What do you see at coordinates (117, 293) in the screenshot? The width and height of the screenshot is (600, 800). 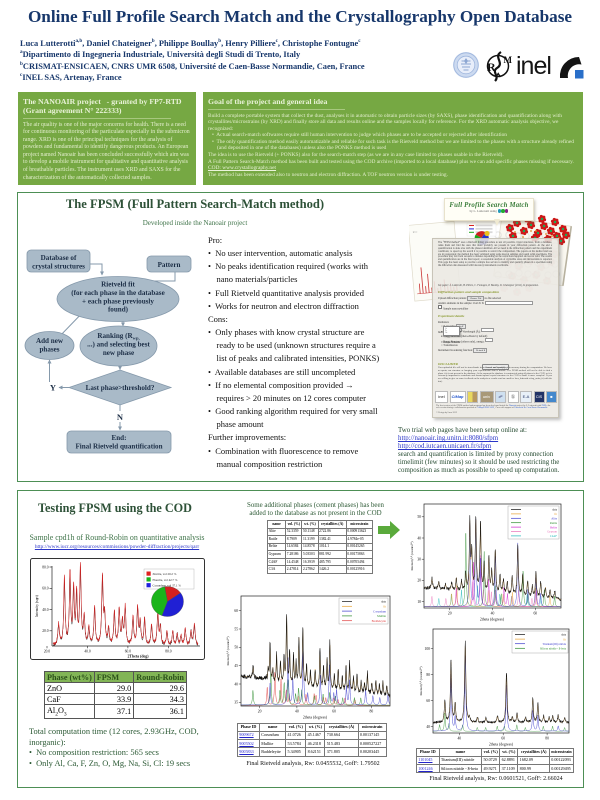 I see `svg-text:(for each phase in the databas: (for each phase in the database` at bounding box center [117, 293].